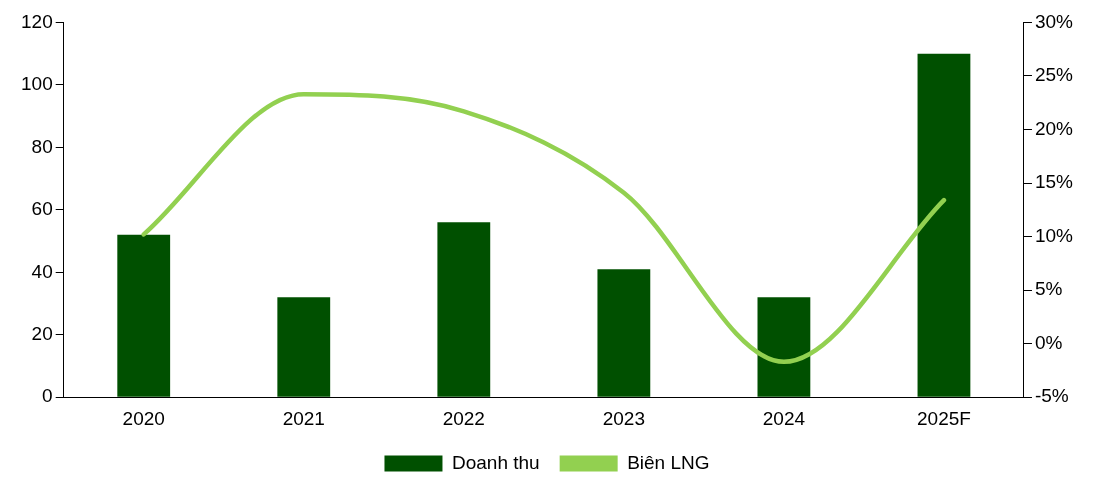 The image size is (1094, 491). Describe the element at coordinates (1054, 182) in the screenshot. I see `y2-tick-label: 15%` at that location.